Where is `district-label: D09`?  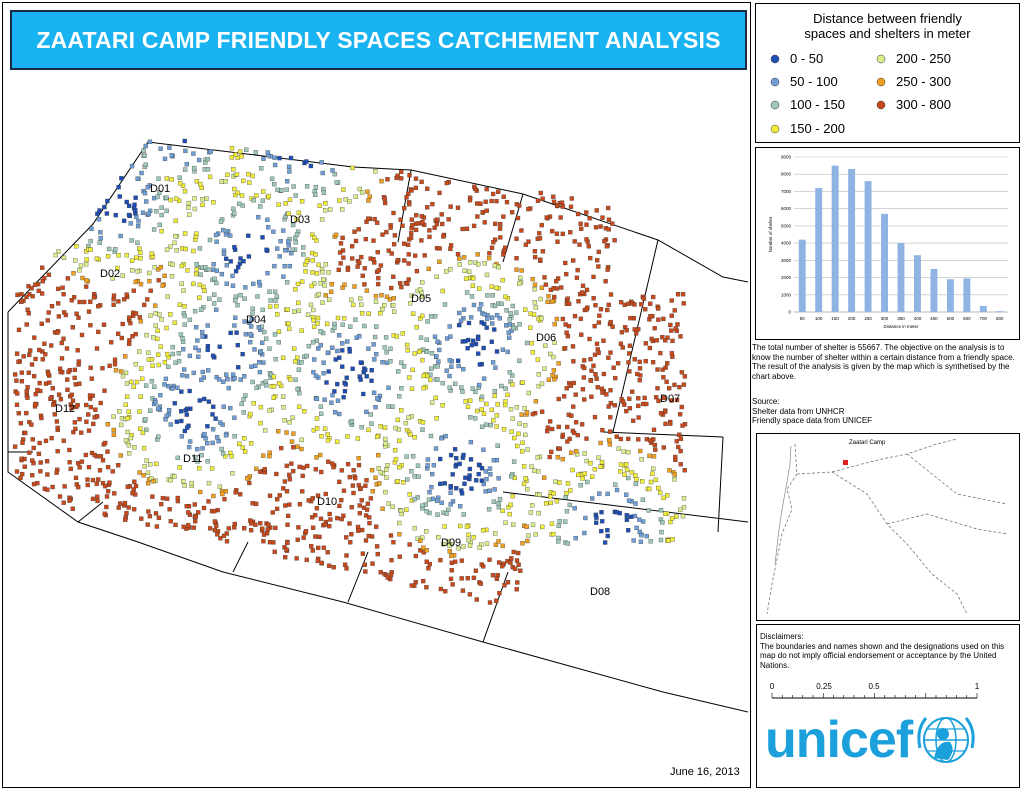 district-label: D09 is located at coordinates (451, 543).